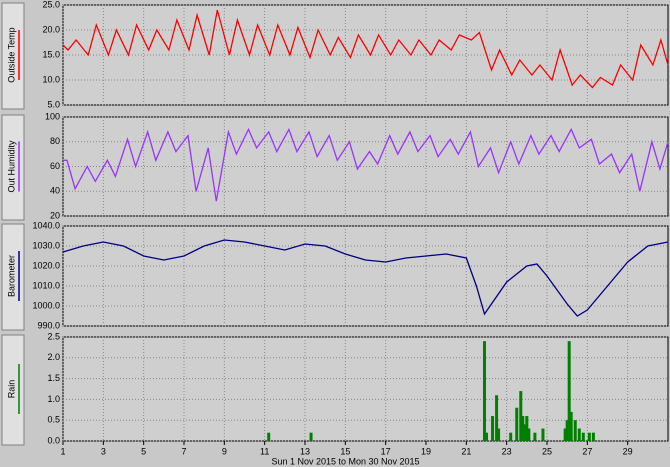 Image resolution: width=670 pixels, height=467 pixels. What do you see at coordinates (51, 4) in the screenshot?
I see `y-tick-label: 25.0` at bounding box center [51, 4].